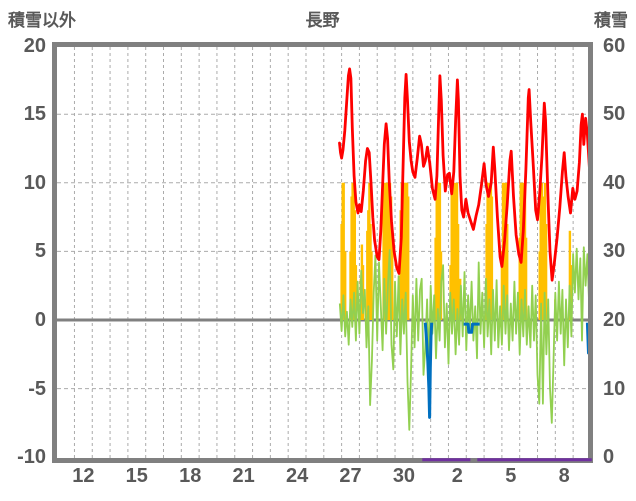  Describe the element at coordinates (611, 20) in the screenshot. I see `right-axis-title: 積雪` at that location.